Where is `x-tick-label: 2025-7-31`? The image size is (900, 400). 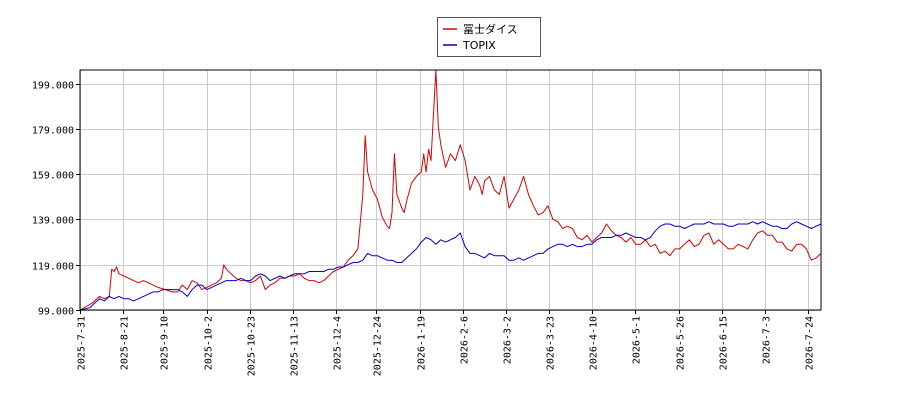 x-tick-label: 2025-7-31 is located at coordinates (82, 343).